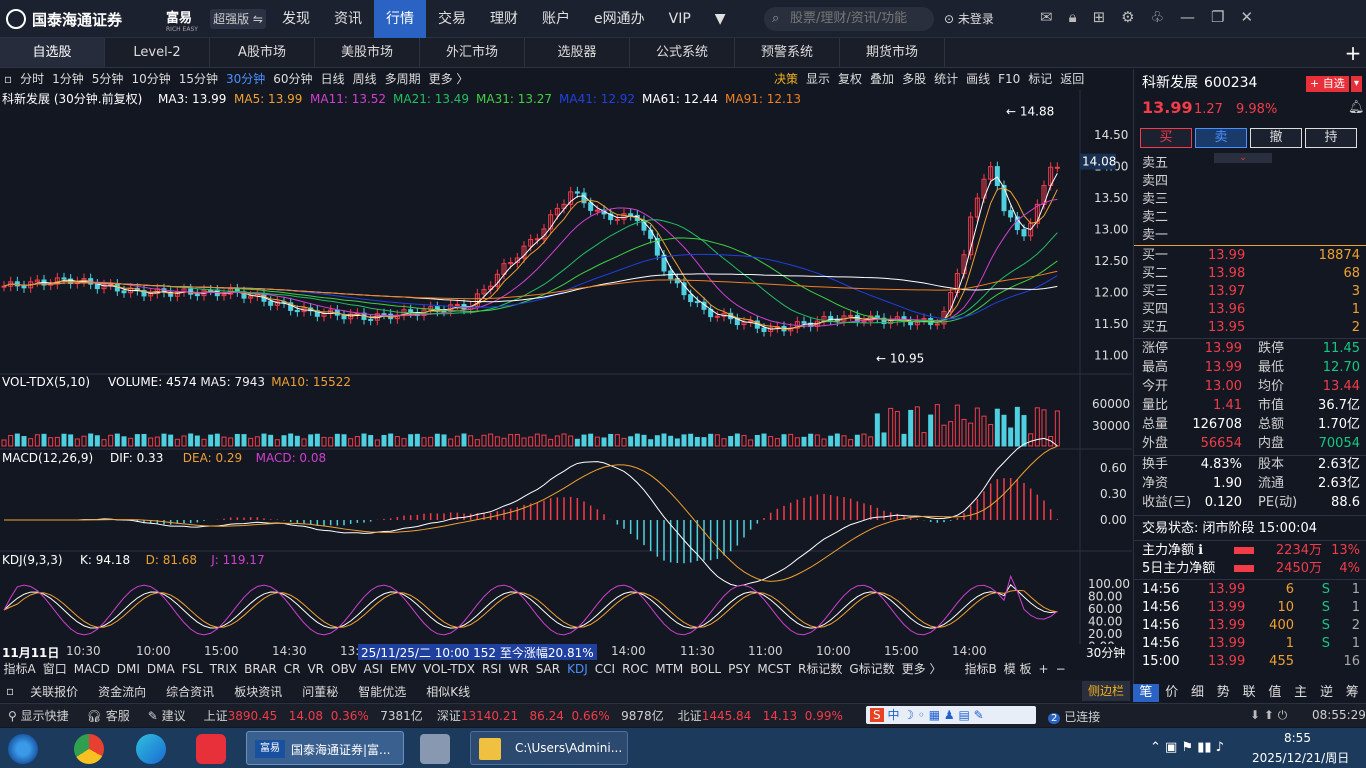 The height and width of the screenshot is (768, 1366). Describe the element at coordinates (1072, 17) in the screenshot. I see `lock-icon: 🔒︎` at that location.